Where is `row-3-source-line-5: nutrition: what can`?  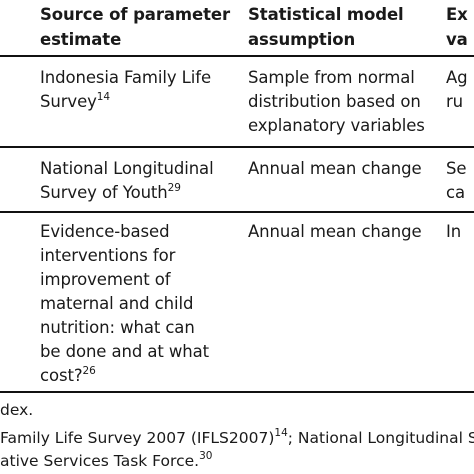
row-3-source-line-5: nutrition: what can is located at coordinates (117, 327).